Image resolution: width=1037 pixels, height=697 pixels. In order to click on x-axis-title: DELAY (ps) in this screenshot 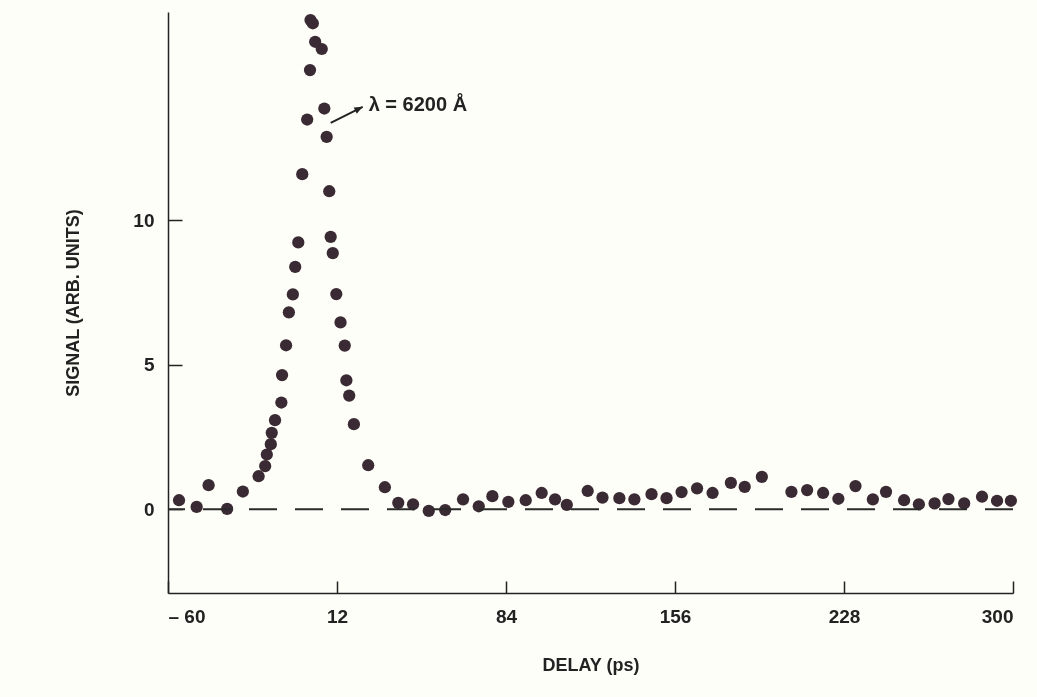, I will do `click(591, 664)`.